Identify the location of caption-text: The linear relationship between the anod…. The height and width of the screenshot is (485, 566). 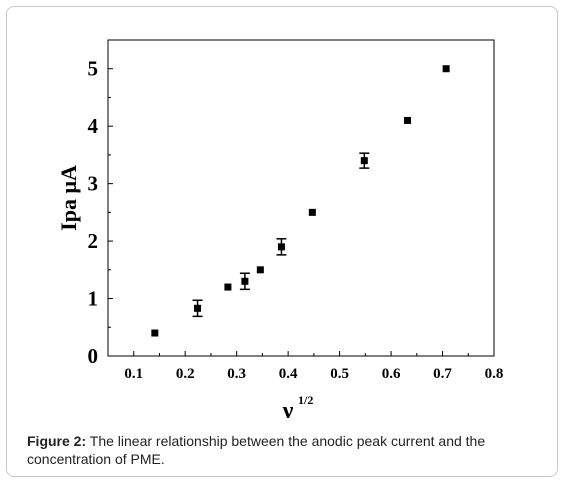
(256, 450).